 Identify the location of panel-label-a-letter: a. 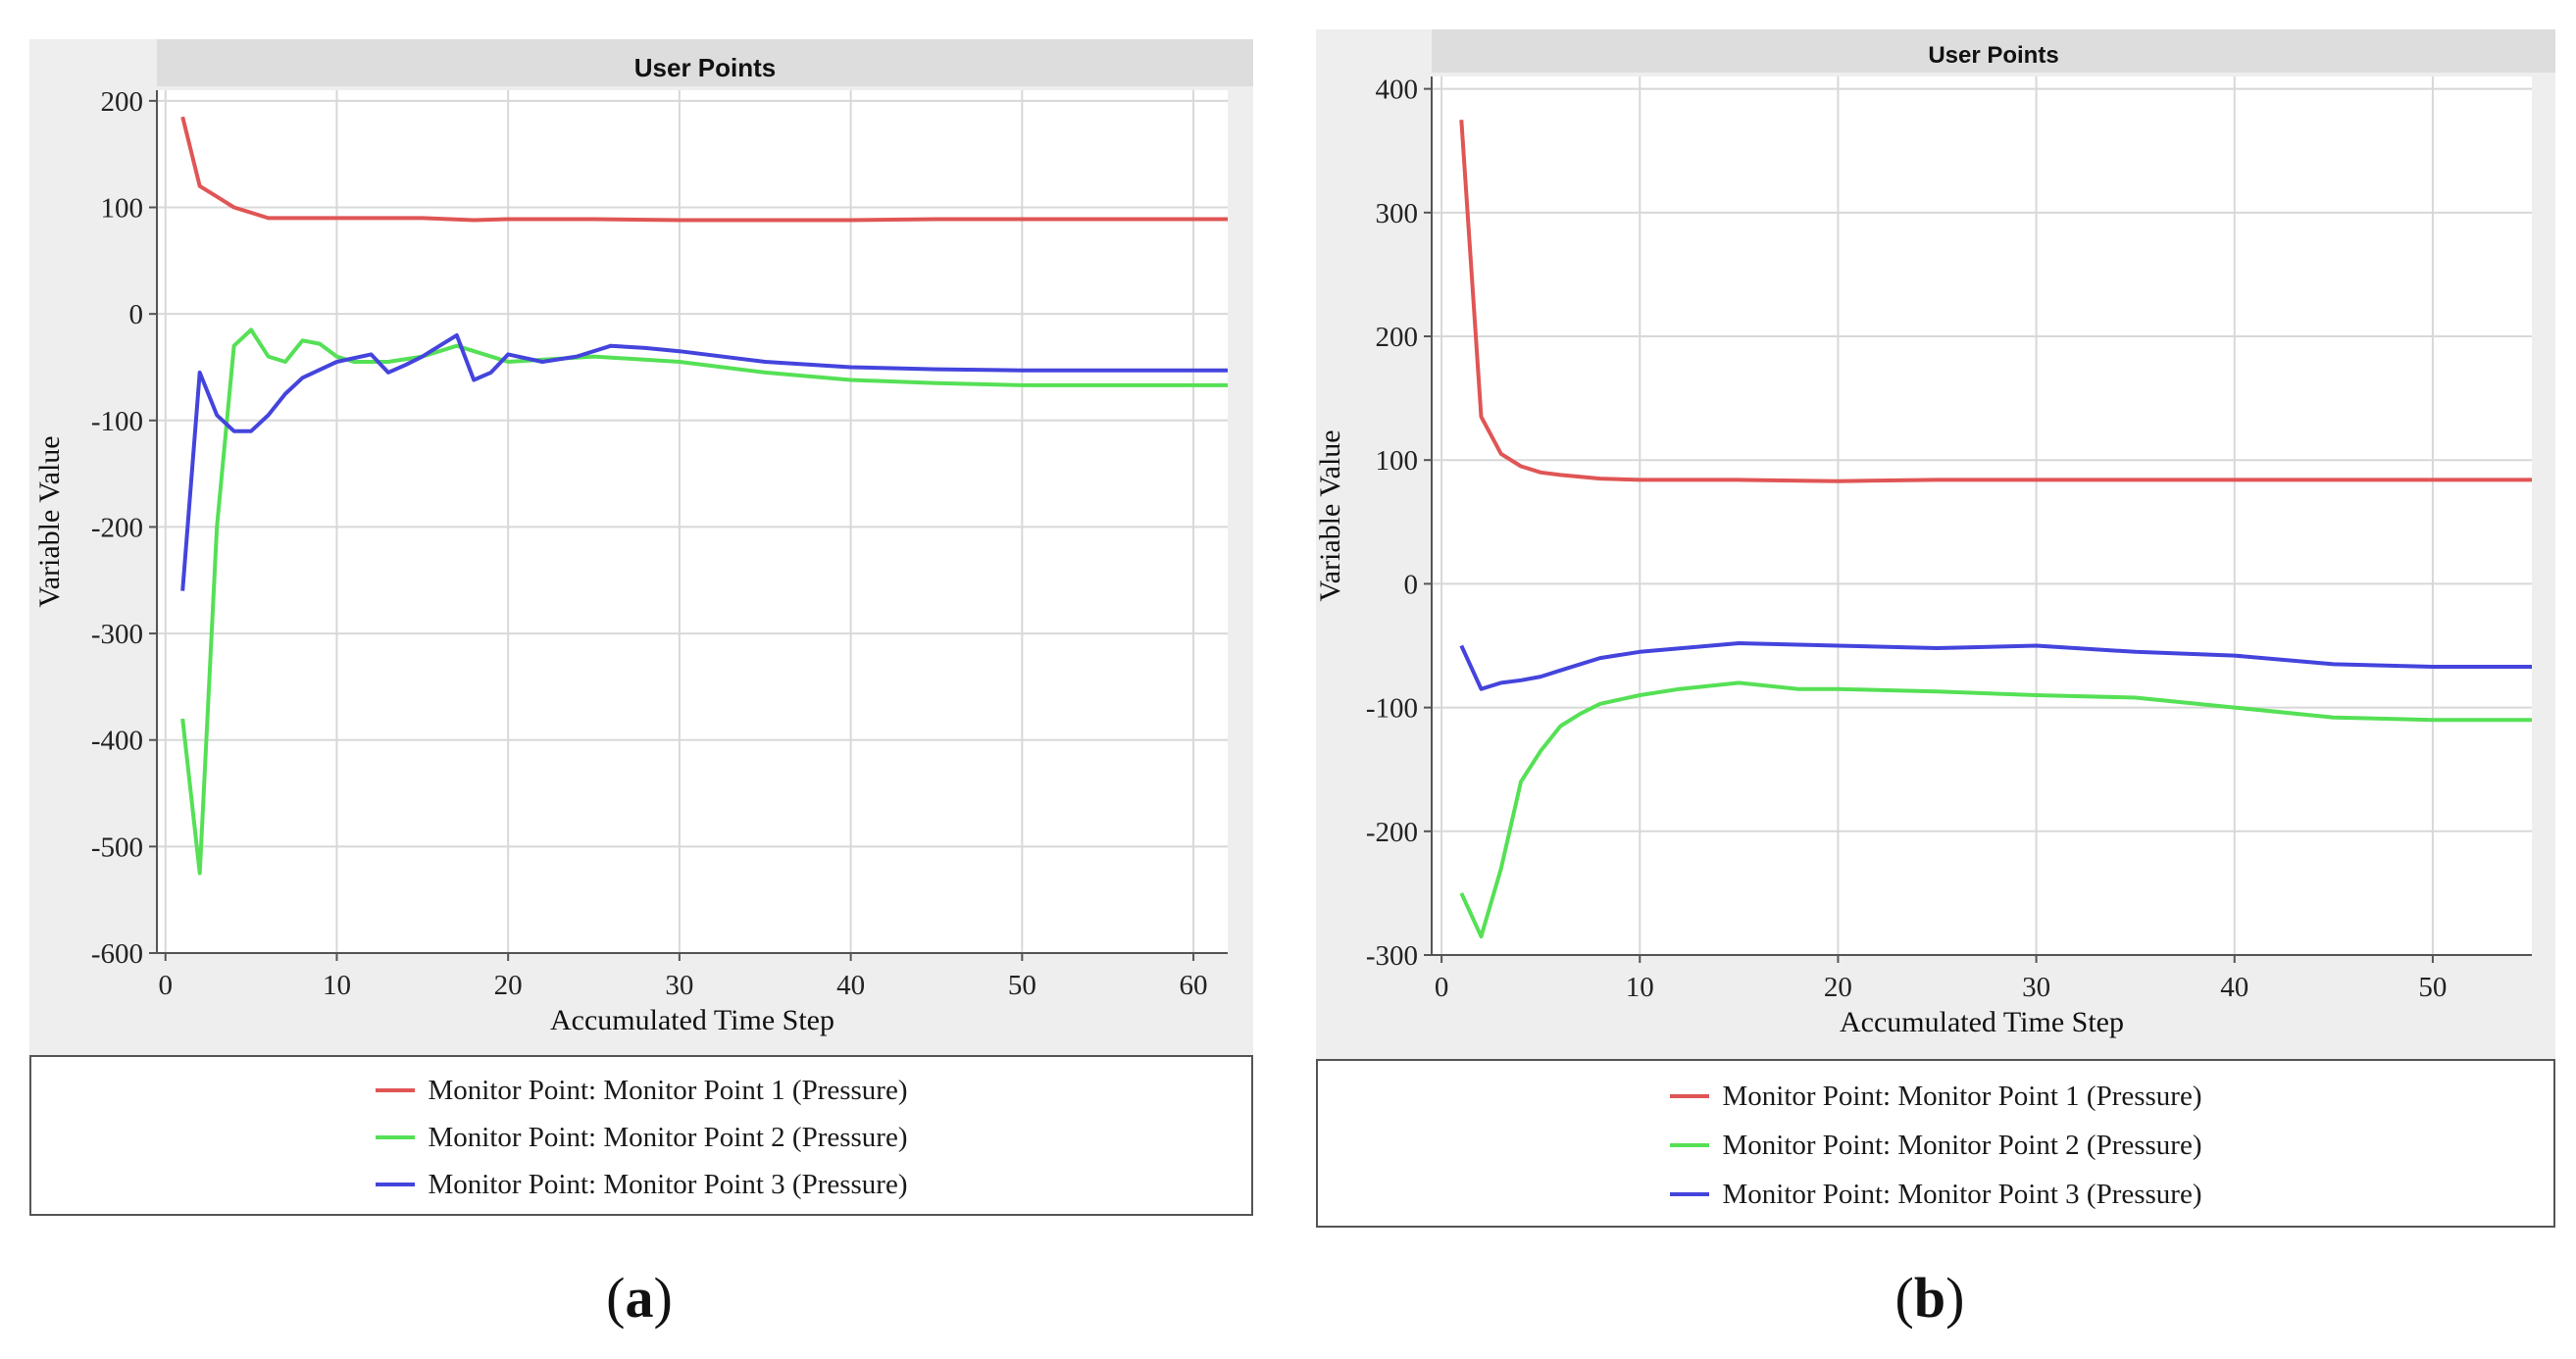
(640, 1298).